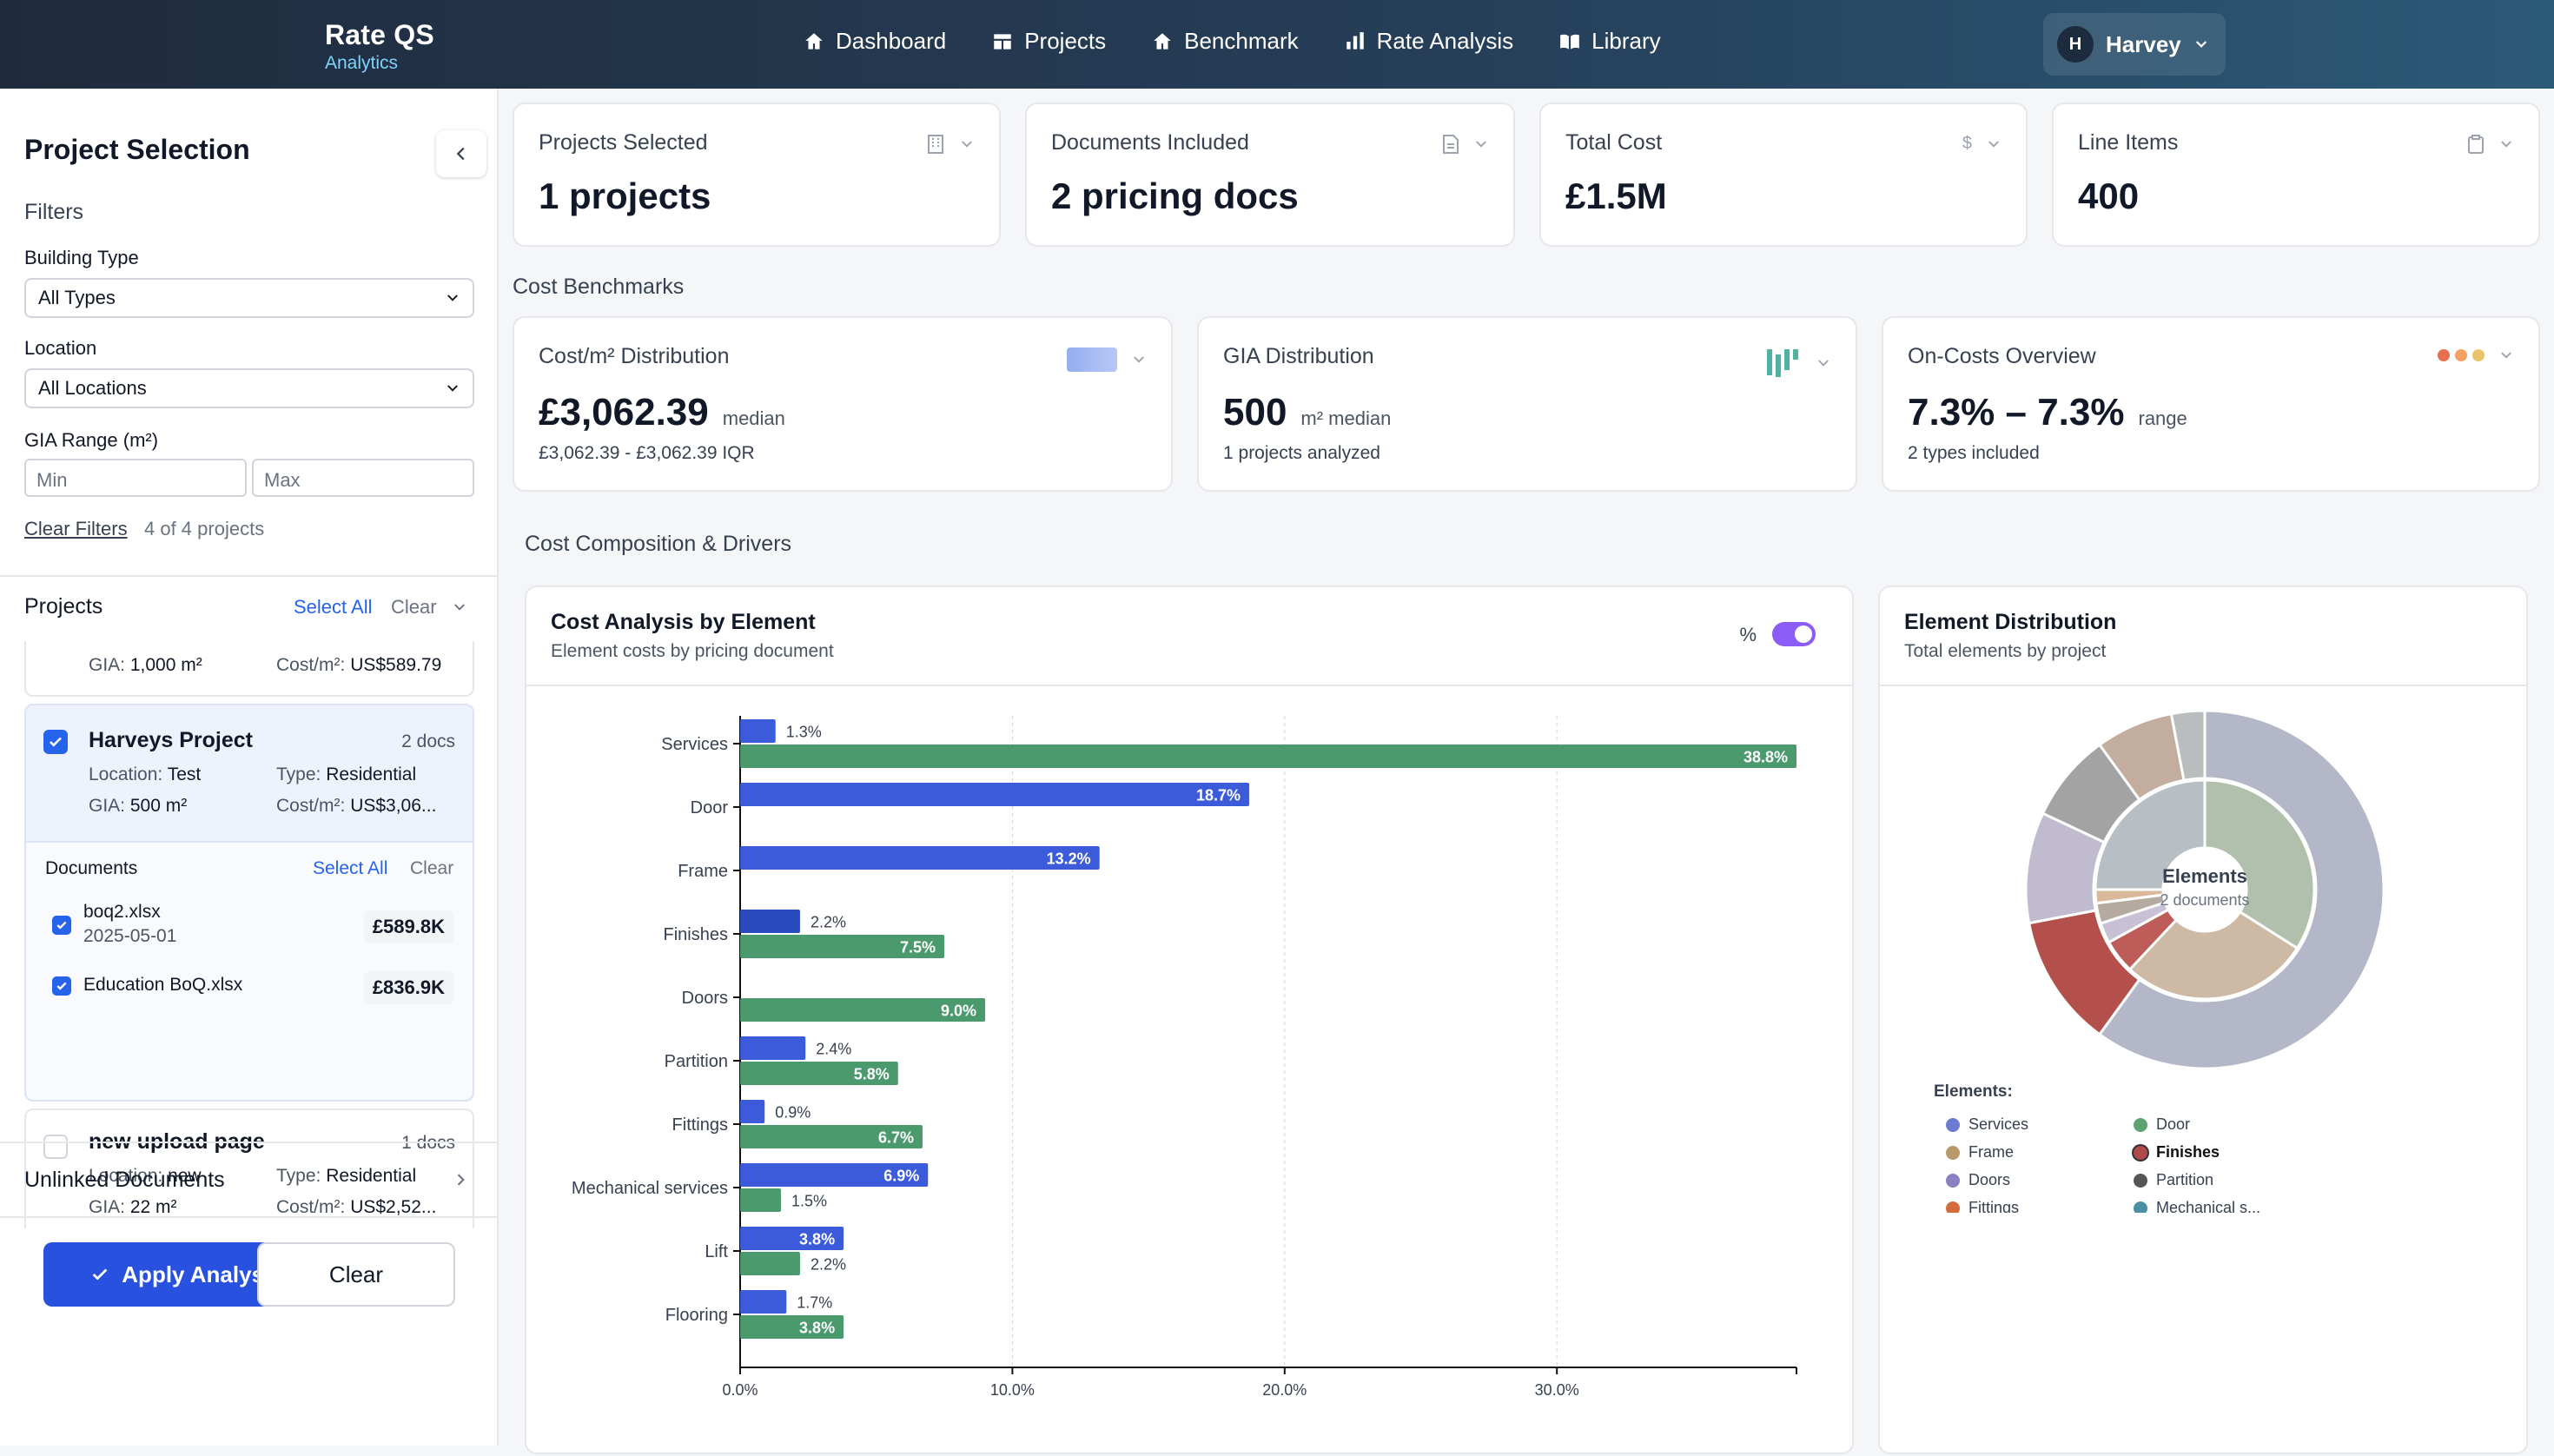 The image size is (2554, 1456). Describe the element at coordinates (356, 1274) in the screenshot. I see `clear-selection-button: Clear` at that location.